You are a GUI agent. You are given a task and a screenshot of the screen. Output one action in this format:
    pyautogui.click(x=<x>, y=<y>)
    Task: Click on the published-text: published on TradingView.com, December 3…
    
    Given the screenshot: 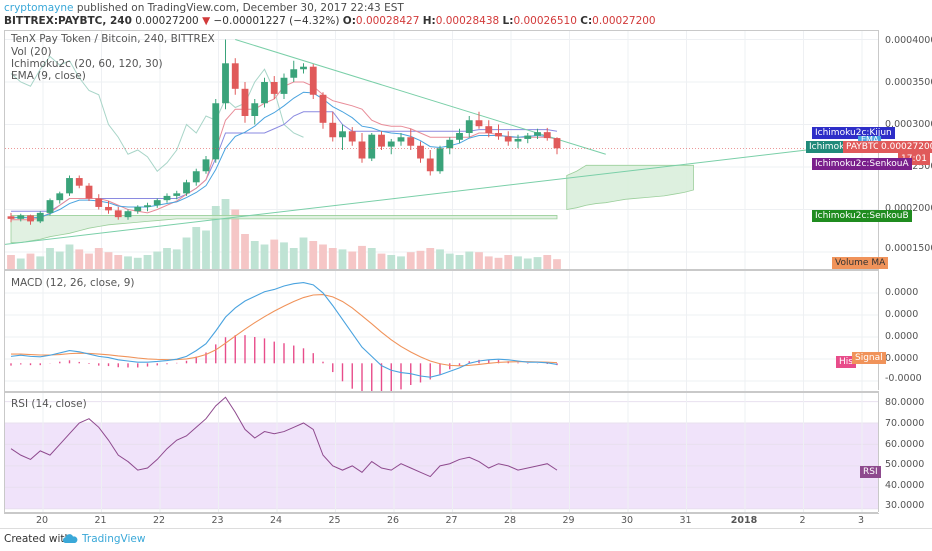 What is the action you would take?
    pyautogui.click(x=240, y=8)
    